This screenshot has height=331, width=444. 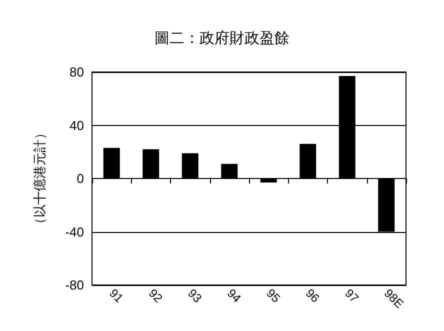 What do you see at coordinates (312, 296) in the screenshot?
I see `x-tick-label: 96` at bounding box center [312, 296].